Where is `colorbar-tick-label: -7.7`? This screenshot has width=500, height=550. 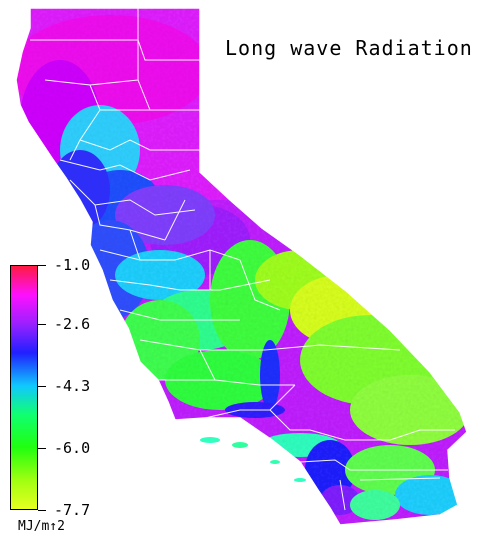
colorbar-tick-label: -7.7 is located at coordinates (72, 510).